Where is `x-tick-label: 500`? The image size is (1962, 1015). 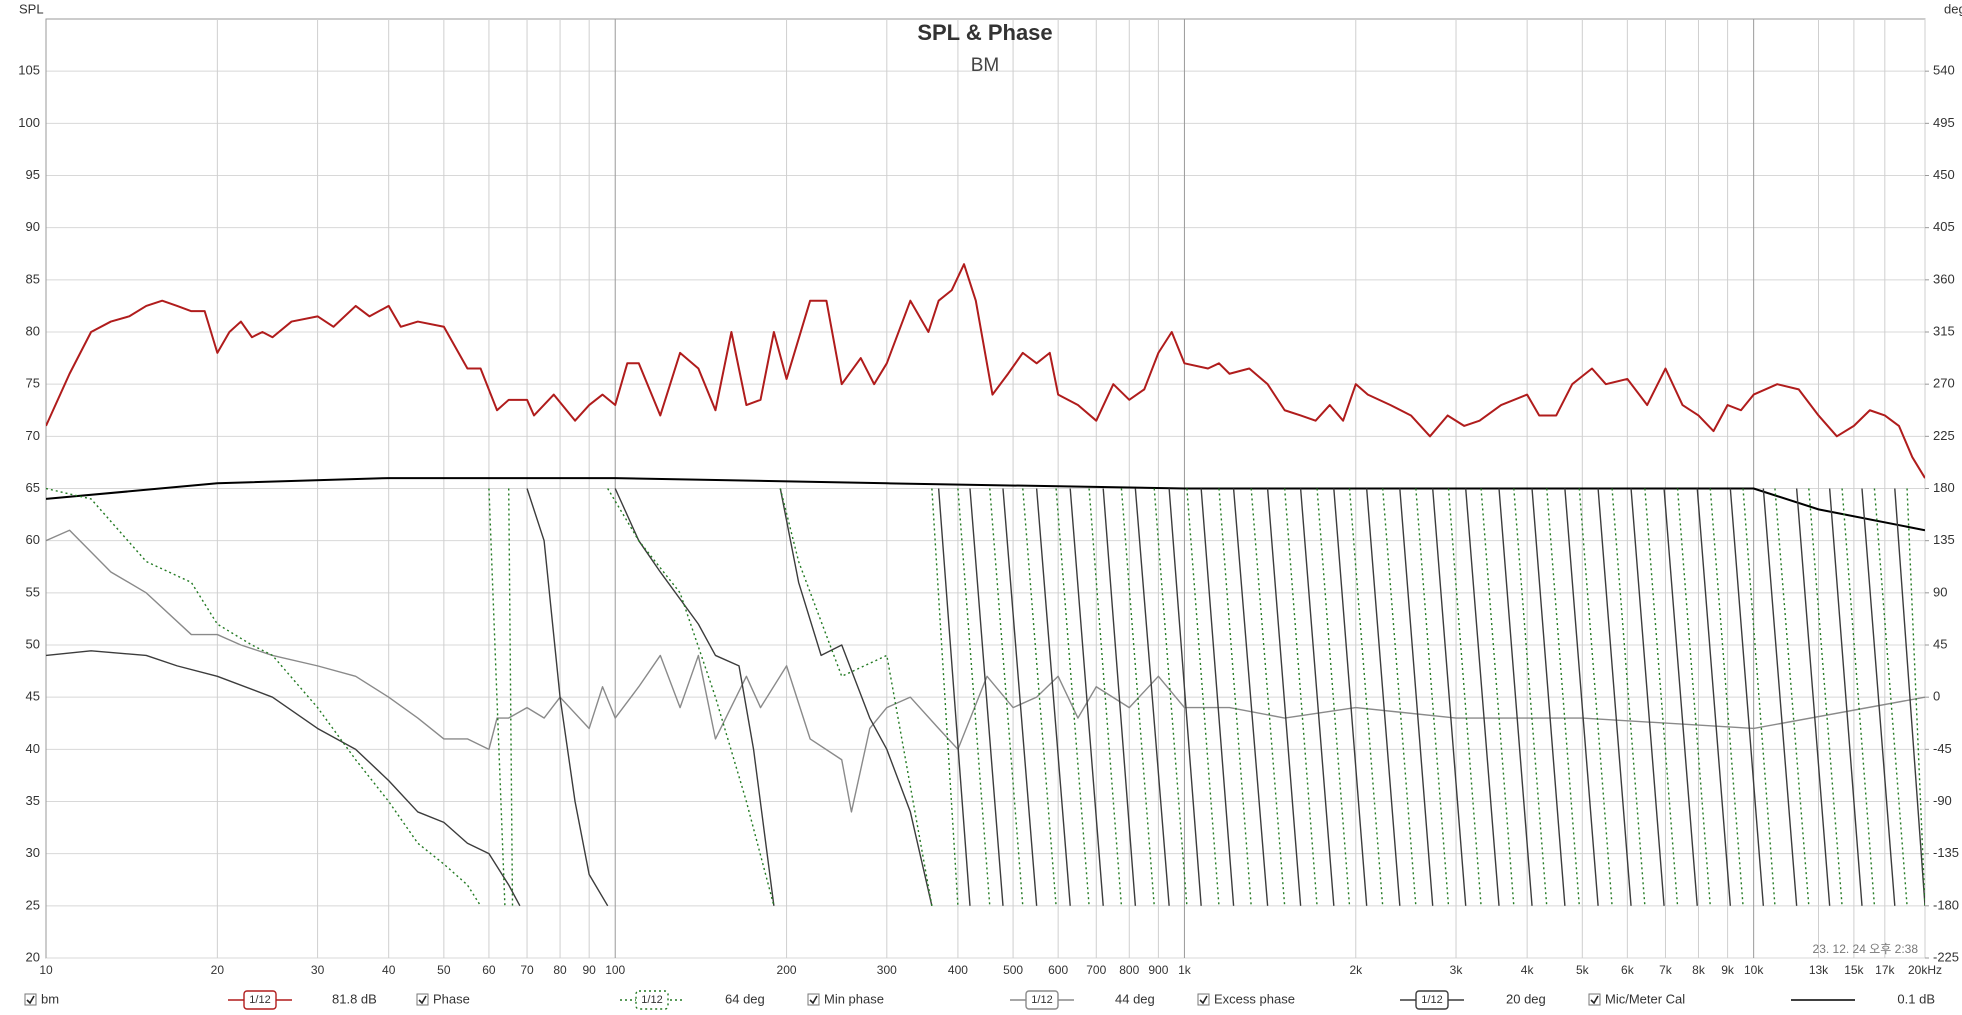
x-tick-label: 500 is located at coordinates (1013, 970).